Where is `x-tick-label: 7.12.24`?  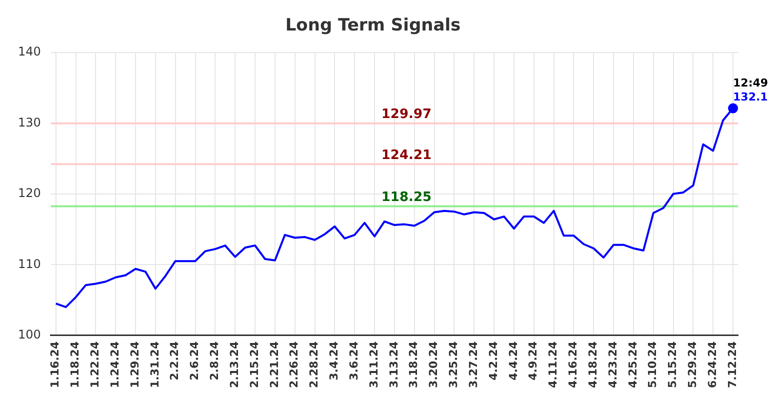
x-tick-label: 7.12.24 is located at coordinates (732, 364).